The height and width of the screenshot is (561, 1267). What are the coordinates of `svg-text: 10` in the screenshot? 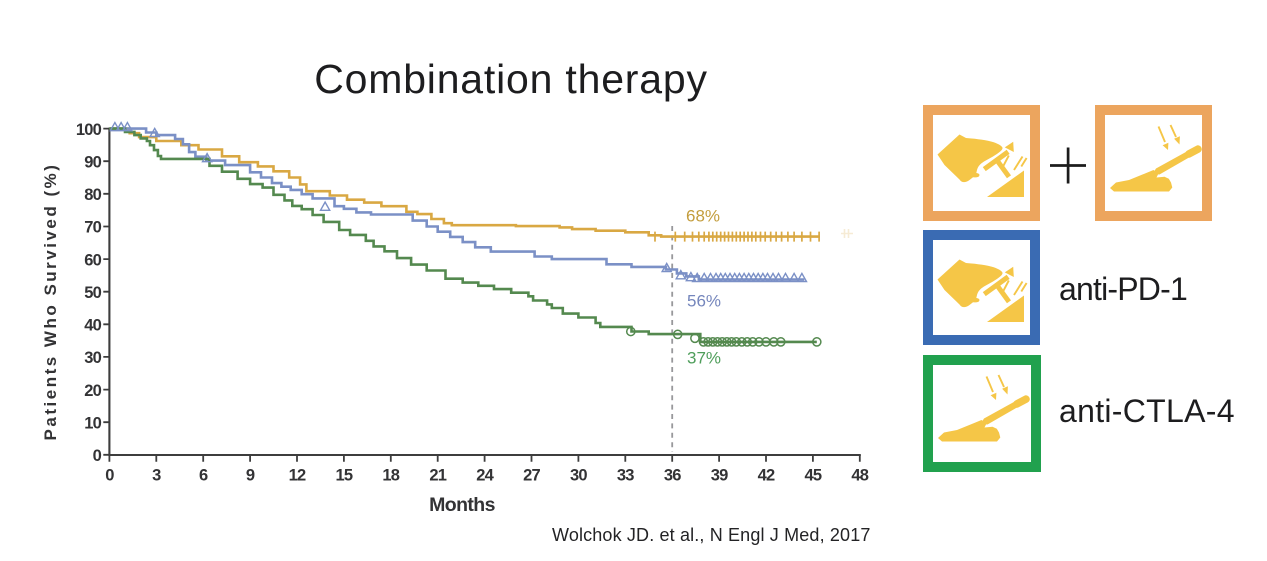 It's located at (92, 423).